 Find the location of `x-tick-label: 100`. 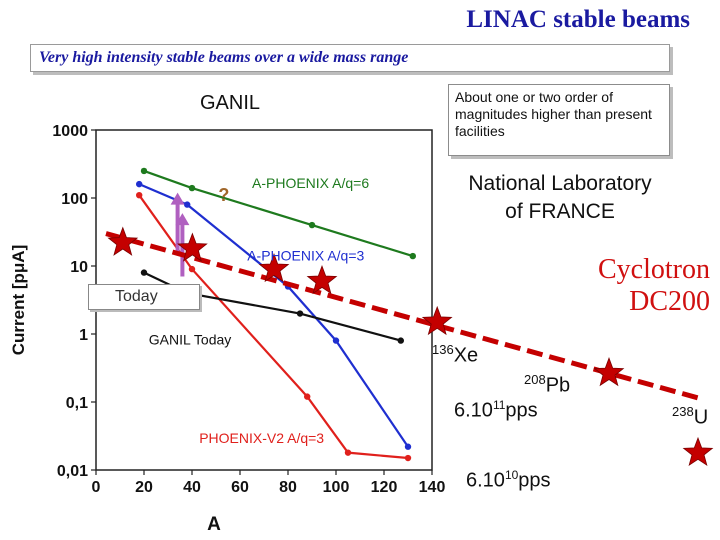

x-tick-label: 100 is located at coordinates (336, 487).